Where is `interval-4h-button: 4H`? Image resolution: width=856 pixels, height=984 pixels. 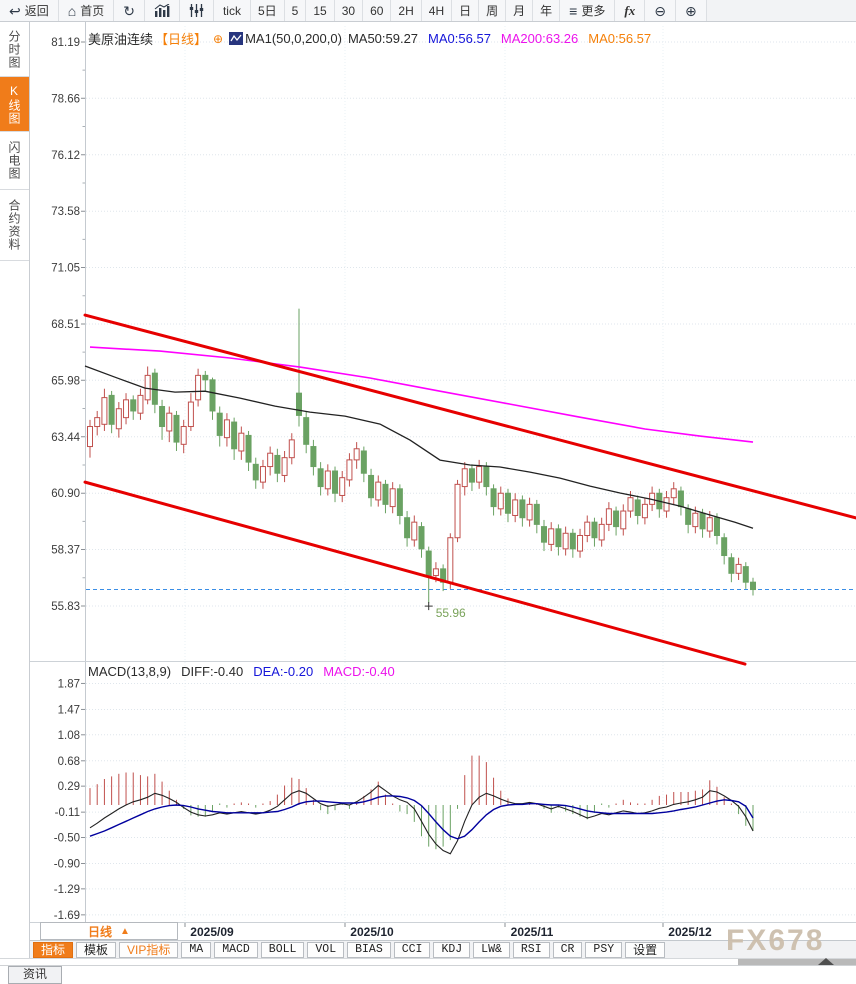 interval-4h-button: 4H is located at coordinates (437, 10).